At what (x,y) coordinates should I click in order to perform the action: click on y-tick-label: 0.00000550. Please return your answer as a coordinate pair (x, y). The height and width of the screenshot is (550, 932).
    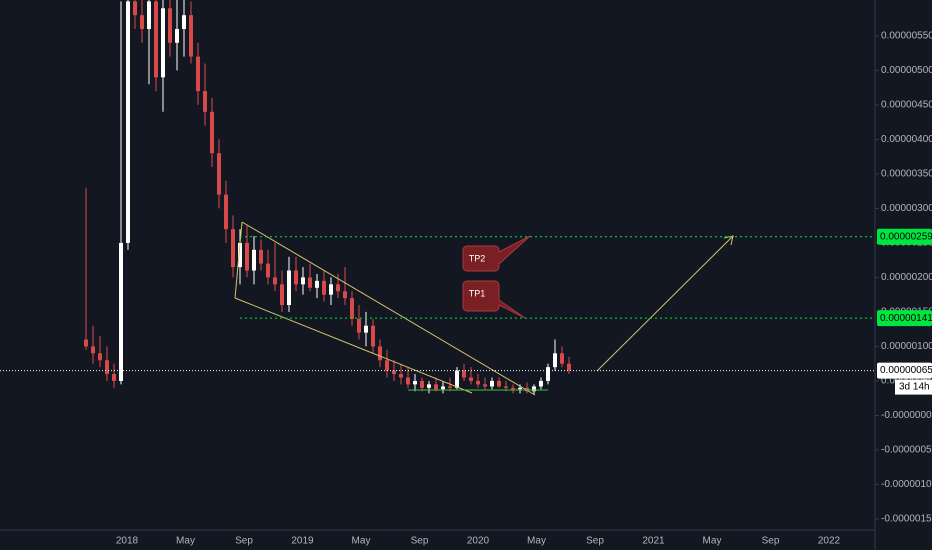
    Looking at the image, I should click on (906, 36).